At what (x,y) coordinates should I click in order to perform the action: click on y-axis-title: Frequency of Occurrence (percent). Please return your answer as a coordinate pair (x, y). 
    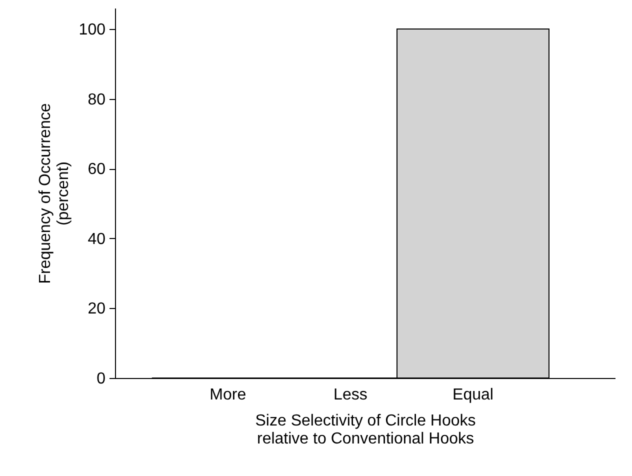
    Looking at the image, I should click on (54, 193).